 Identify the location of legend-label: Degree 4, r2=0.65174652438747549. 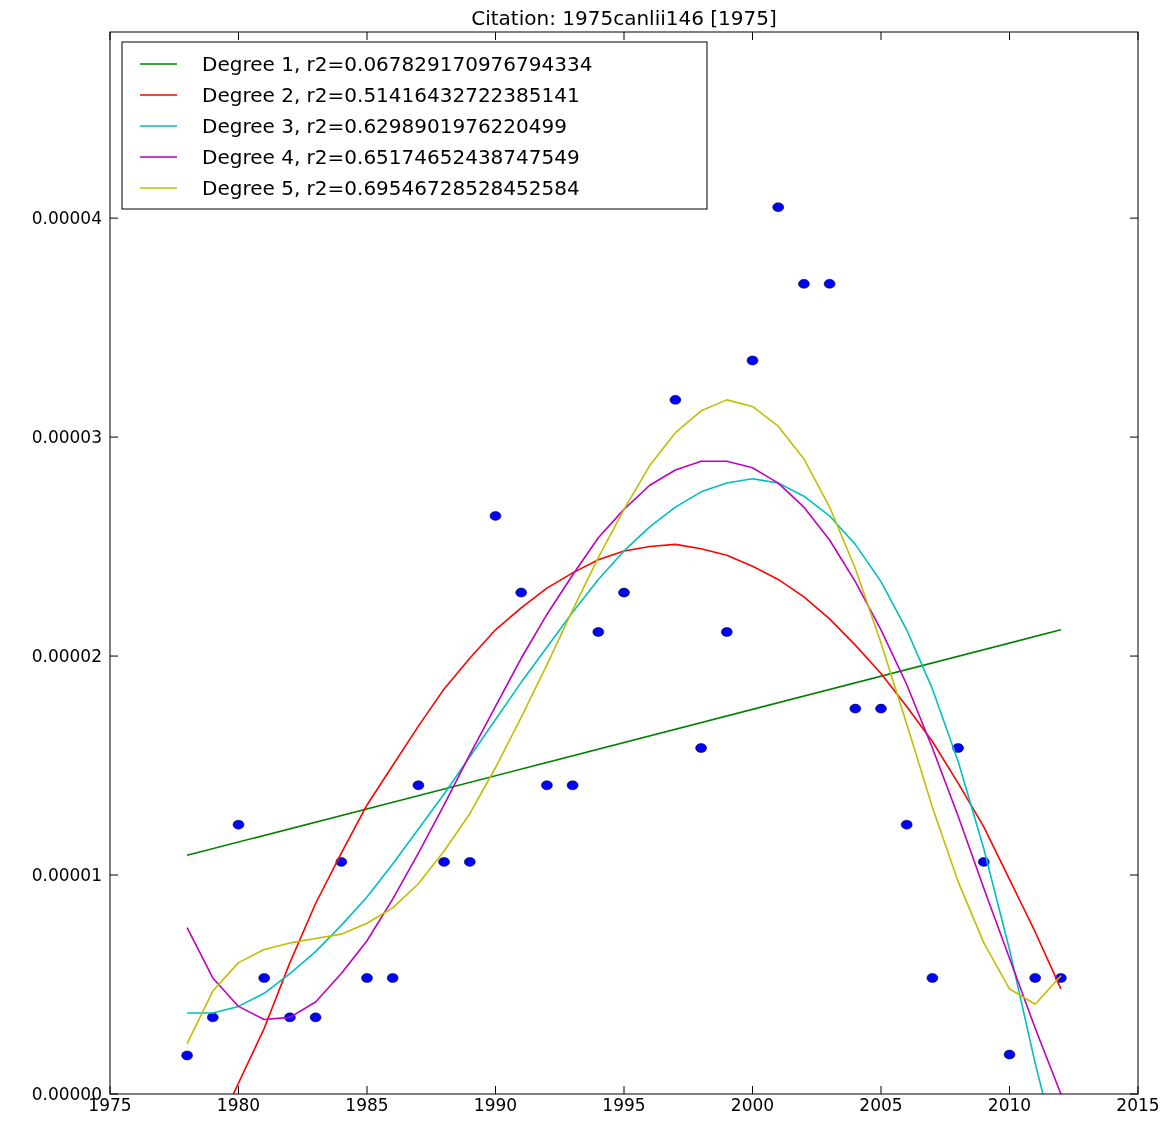
(391, 157).